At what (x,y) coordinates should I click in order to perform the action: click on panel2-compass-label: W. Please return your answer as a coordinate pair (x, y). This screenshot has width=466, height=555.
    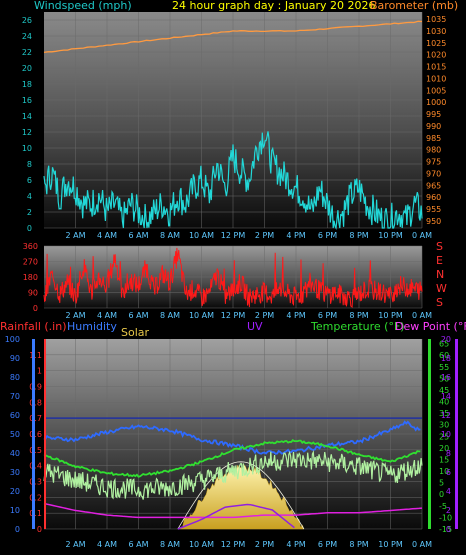
    Looking at the image, I should click on (441, 288).